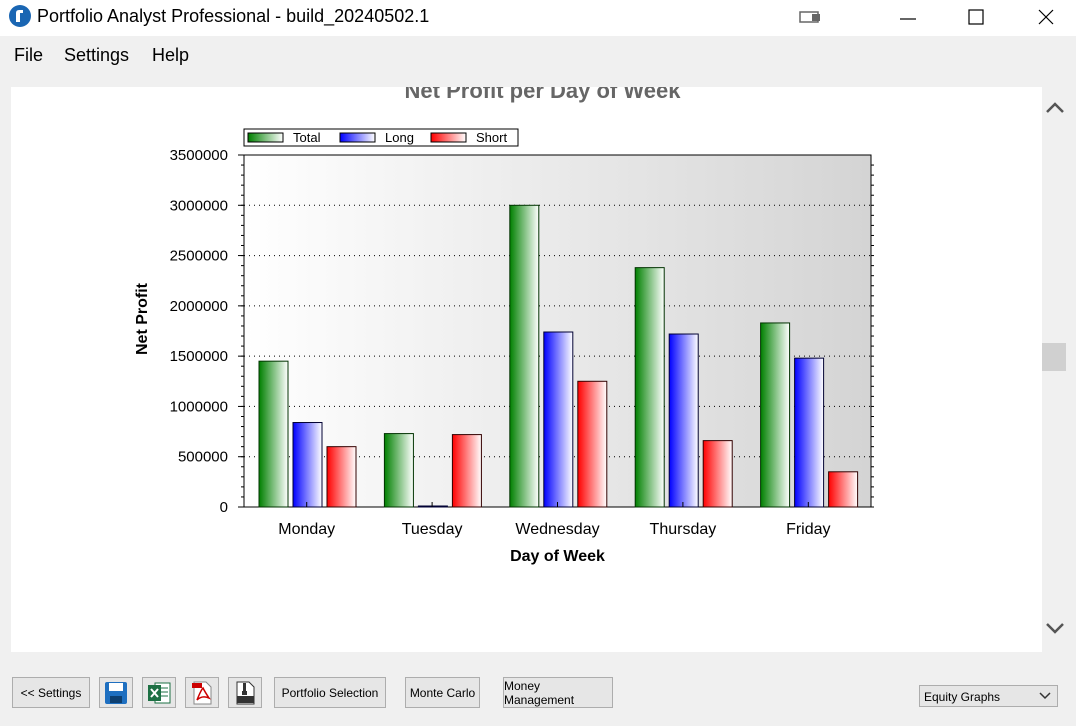  I want to click on export-zip-button, so click(245, 692).